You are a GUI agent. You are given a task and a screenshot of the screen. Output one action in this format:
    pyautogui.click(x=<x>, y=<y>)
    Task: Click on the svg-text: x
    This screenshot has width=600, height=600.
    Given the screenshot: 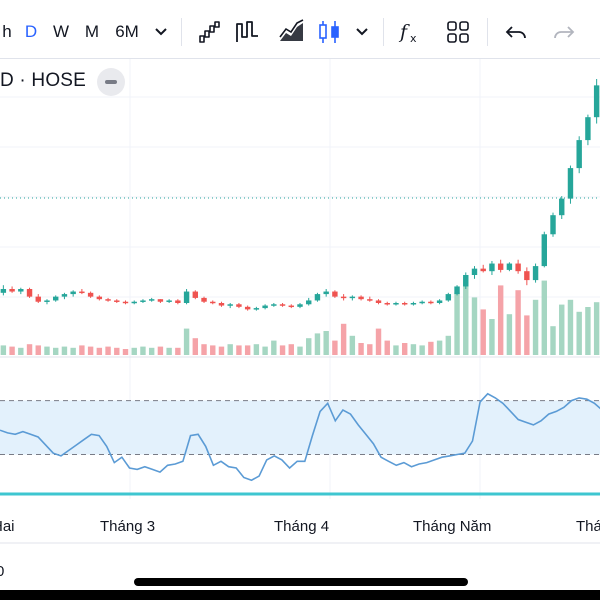 What is the action you would take?
    pyautogui.click(x=413, y=38)
    